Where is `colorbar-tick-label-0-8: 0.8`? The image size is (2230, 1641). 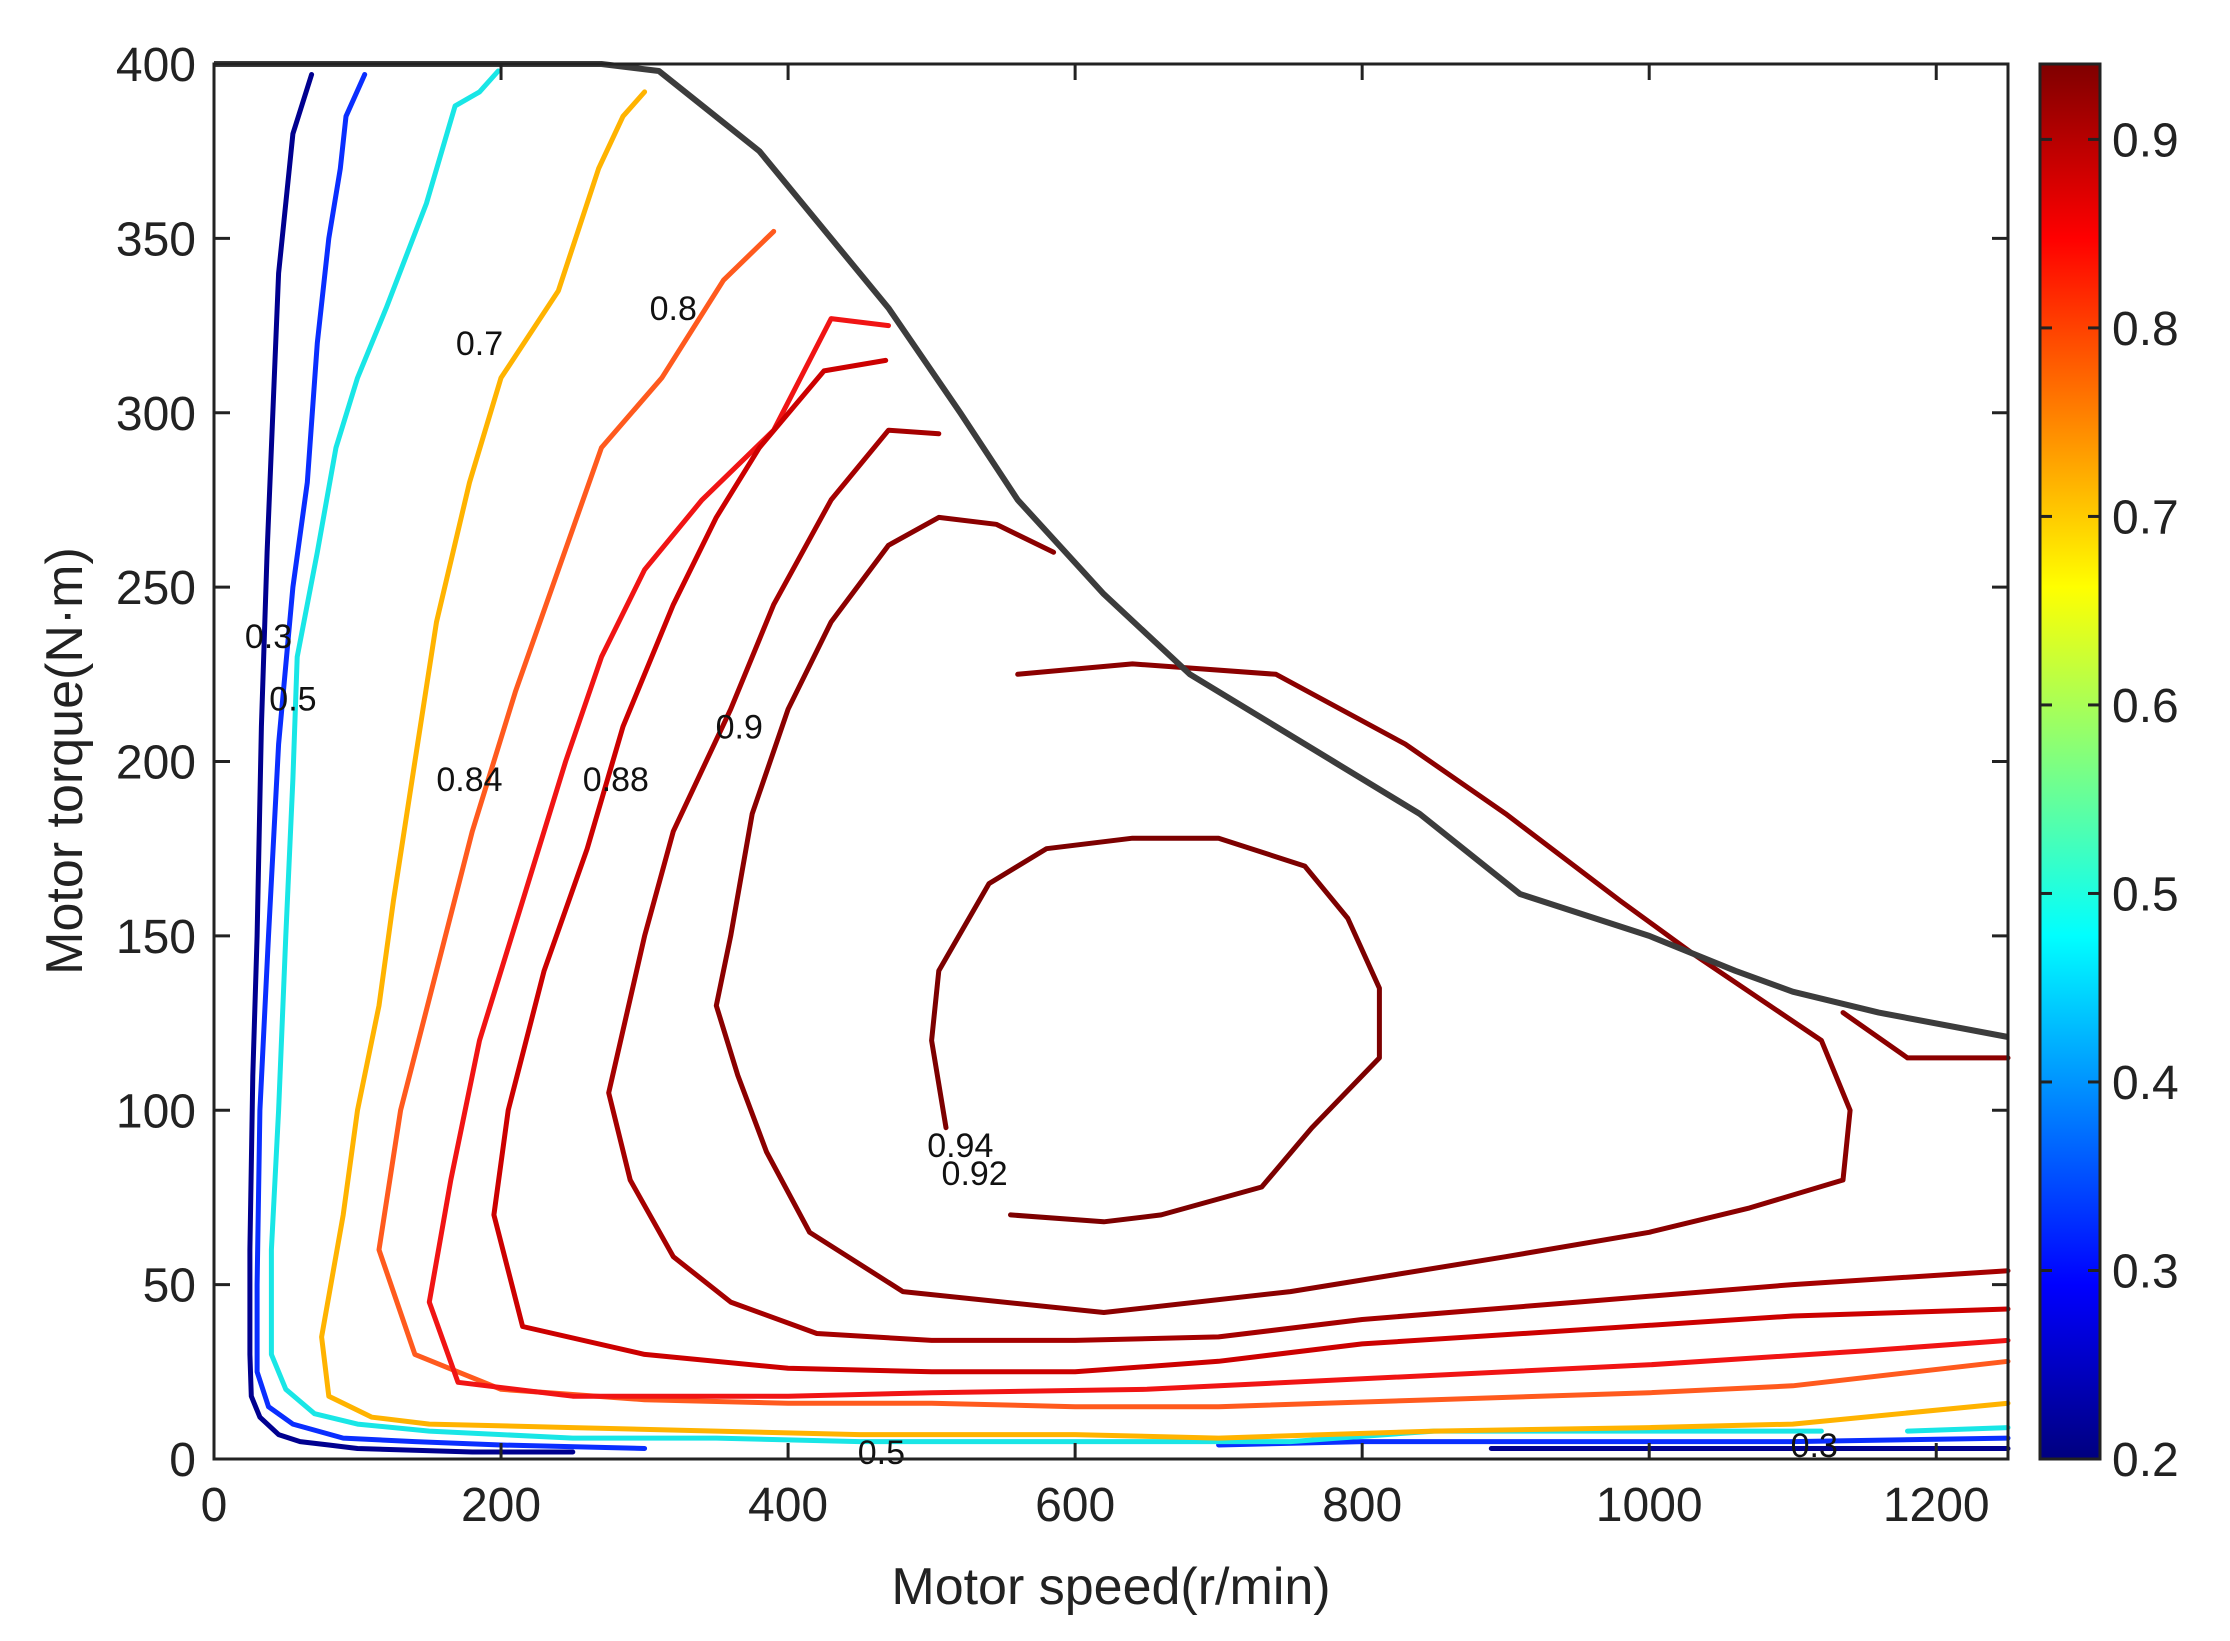
colorbar-tick-label-0-8: 0.8 is located at coordinates (2145, 329).